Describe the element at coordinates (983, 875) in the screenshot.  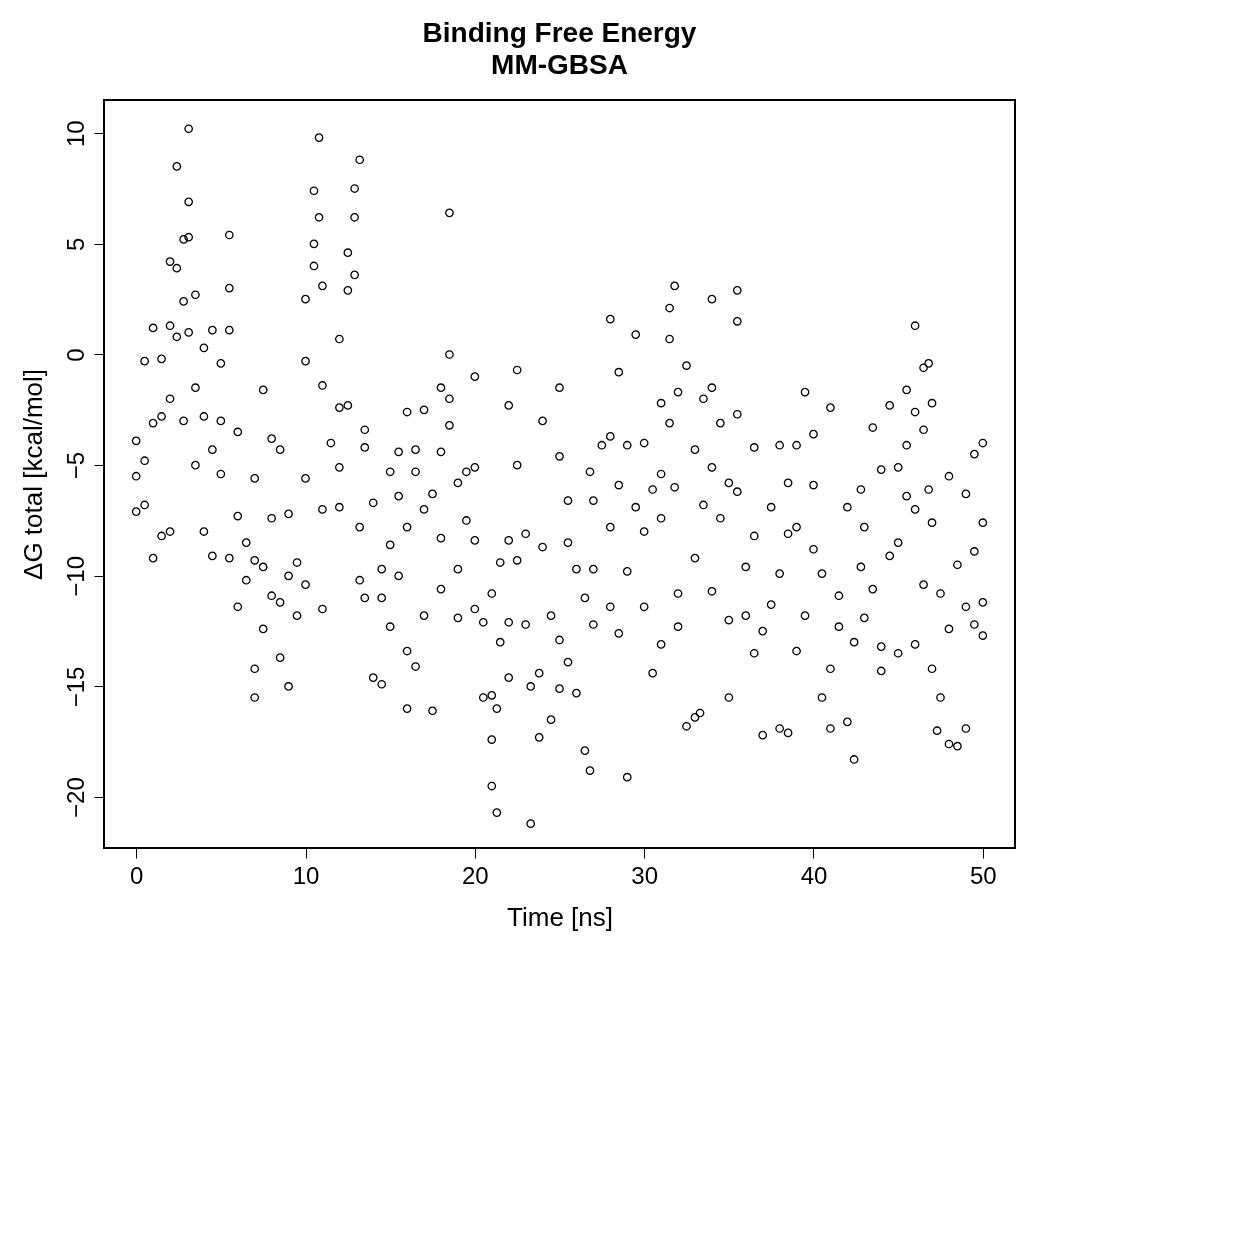
I see `x-tick-label: 50` at that location.